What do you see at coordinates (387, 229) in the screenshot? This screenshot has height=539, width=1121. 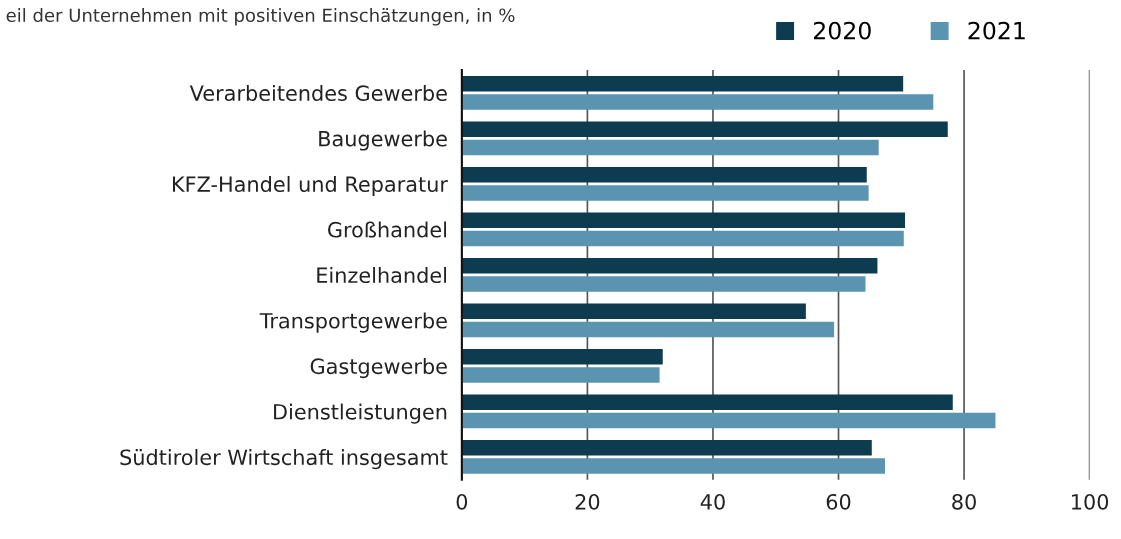 I see `y-tick-label: Großhandel` at bounding box center [387, 229].